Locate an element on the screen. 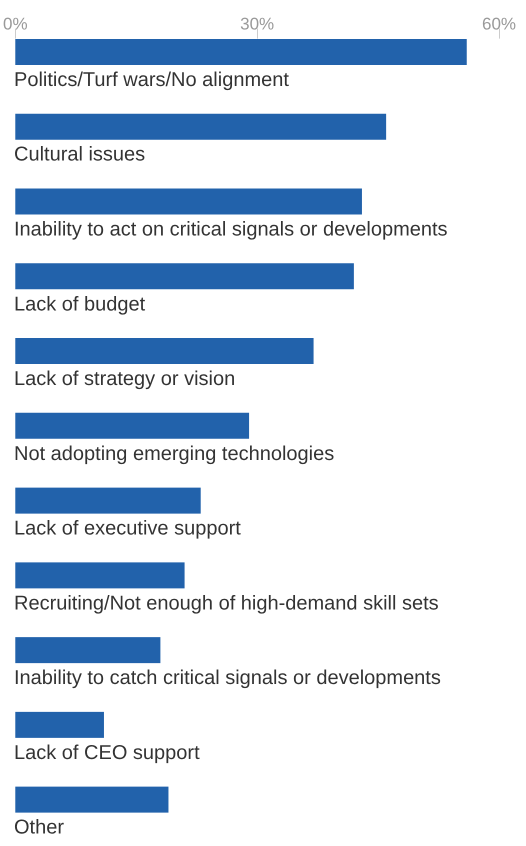 This screenshot has height=846, width=526. y-tick-label: Politics/Turf wars/No alignment is located at coordinates (152, 79).